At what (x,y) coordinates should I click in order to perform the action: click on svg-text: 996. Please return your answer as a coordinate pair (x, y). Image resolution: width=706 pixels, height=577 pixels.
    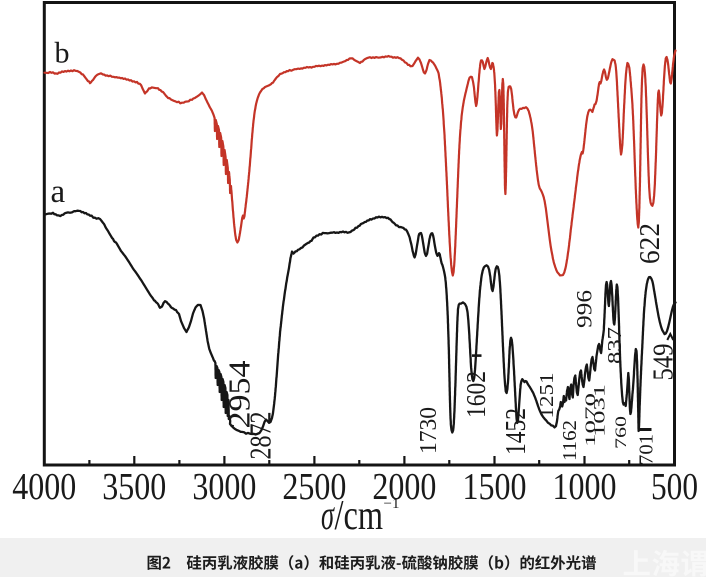
    Looking at the image, I should click on (584, 309).